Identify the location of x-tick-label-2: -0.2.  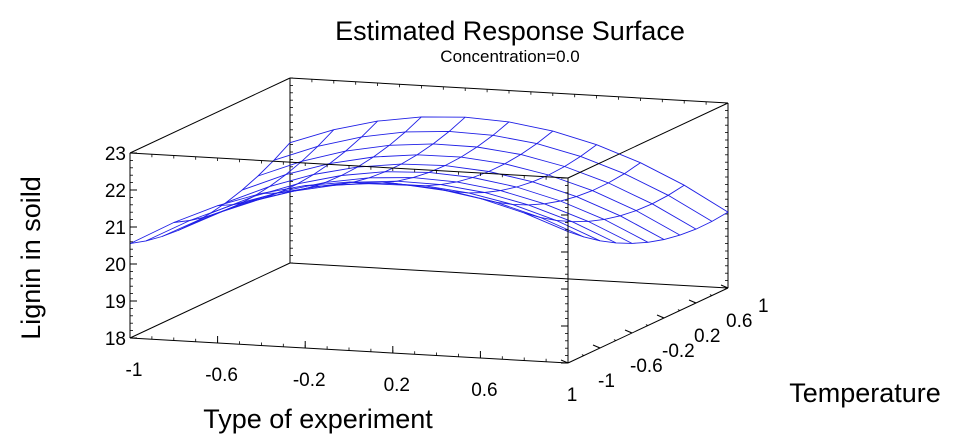
(309, 380).